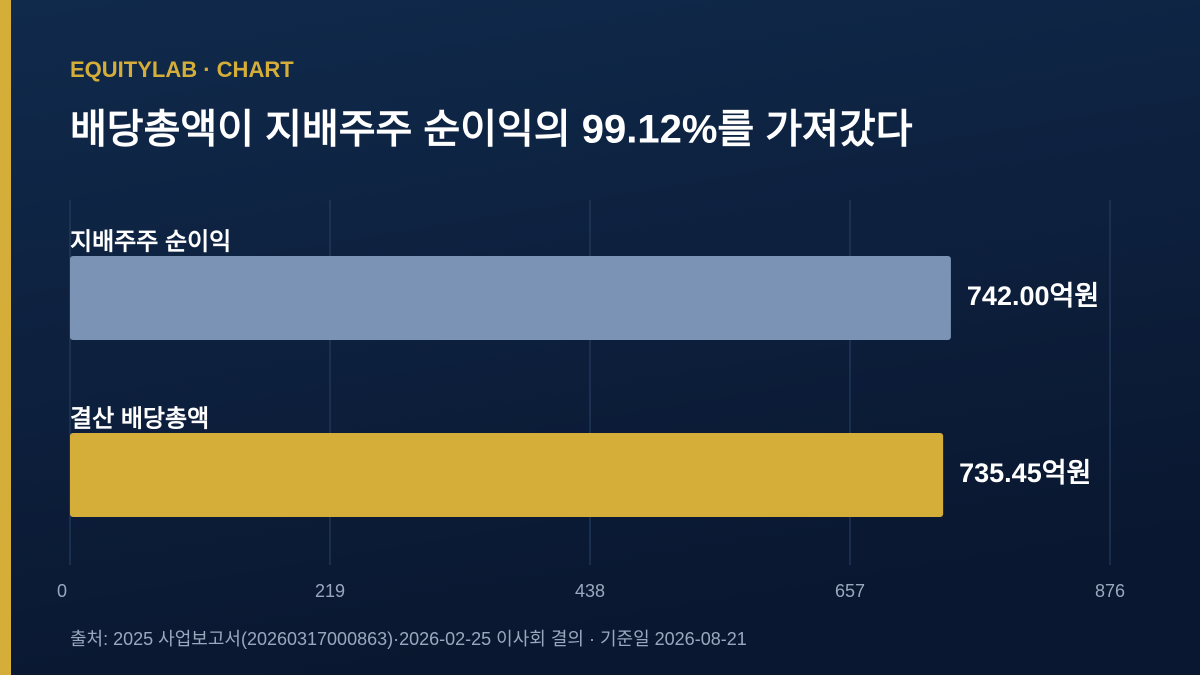 This screenshot has height=675, width=1200. Describe the element at coordinates (330, 591) in the screenshot. I see `x-tick-label: 219` at that location.